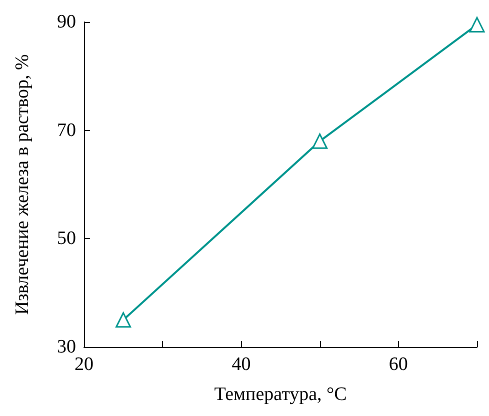 The height and width of the screenshot is (416, 489). I want to click on y-axis-title: Извлечение железа в раствор, %, so click(22, 184).